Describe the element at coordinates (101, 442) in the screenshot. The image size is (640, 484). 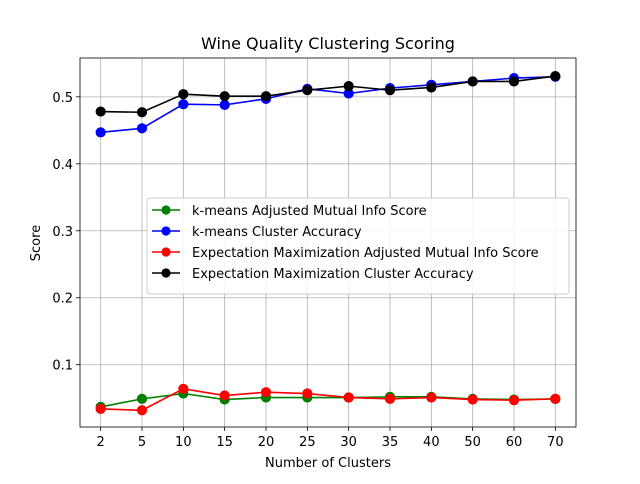
I see `x-tick-label: 2` at that location.